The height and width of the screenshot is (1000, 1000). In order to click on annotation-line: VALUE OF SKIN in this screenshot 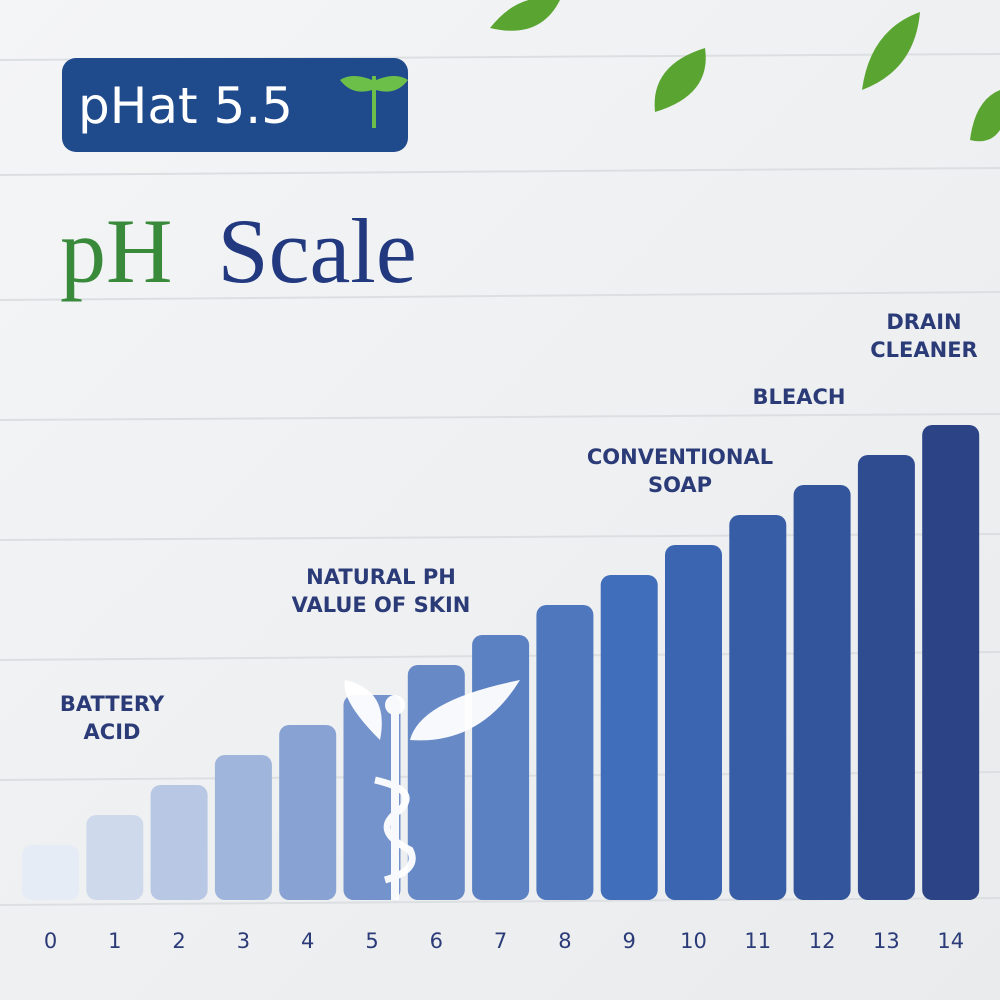, I will do `click(381, 605)`.